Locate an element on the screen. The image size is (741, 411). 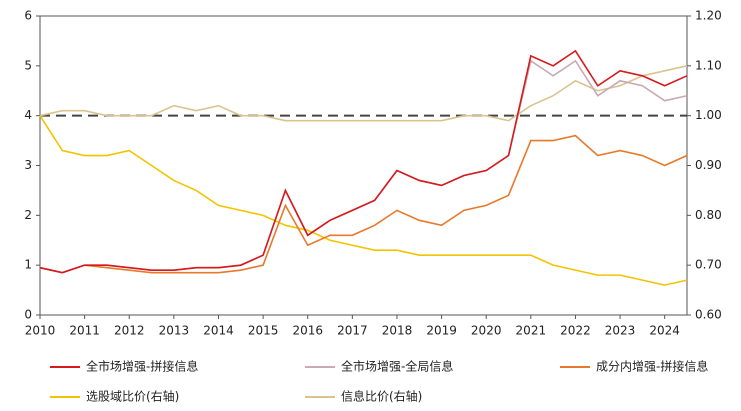
x-tick-label: 2010 is located at coordinates (40, 331).